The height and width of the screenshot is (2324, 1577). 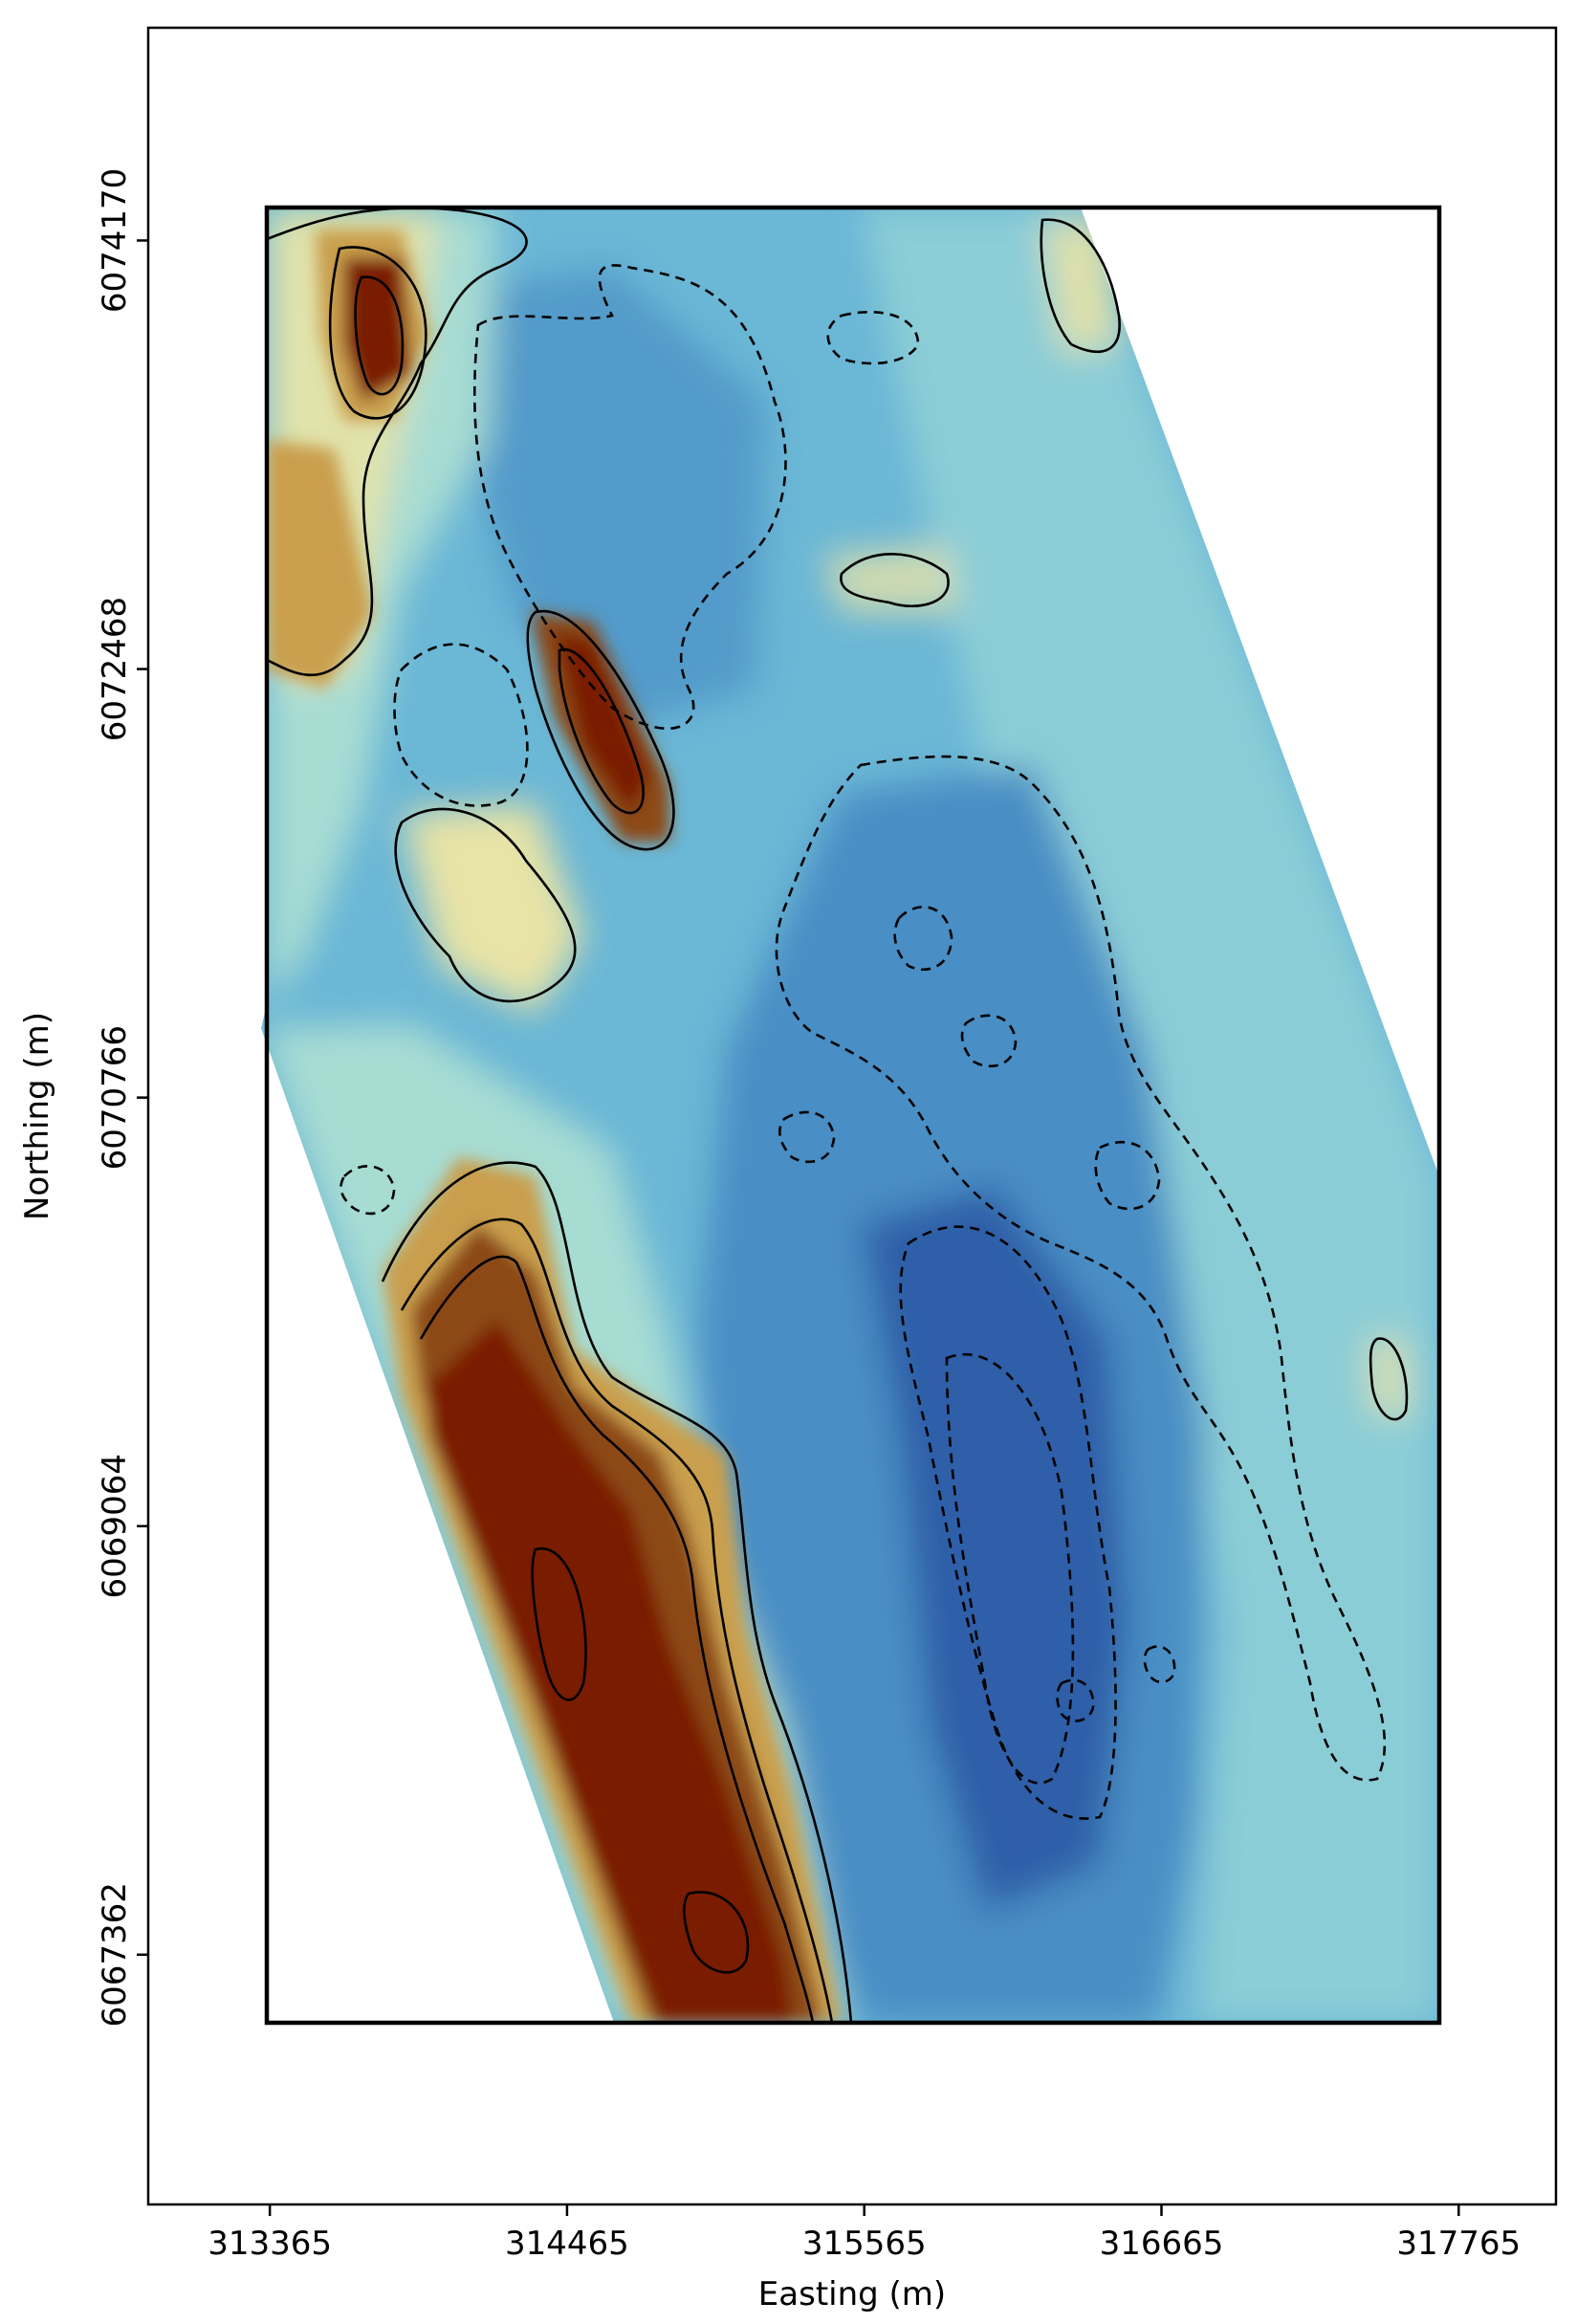 What do you see at coordinates (1080, 285) in the screenshot?
I see `contour-positive-ne` at bounding box center [1080, 285].